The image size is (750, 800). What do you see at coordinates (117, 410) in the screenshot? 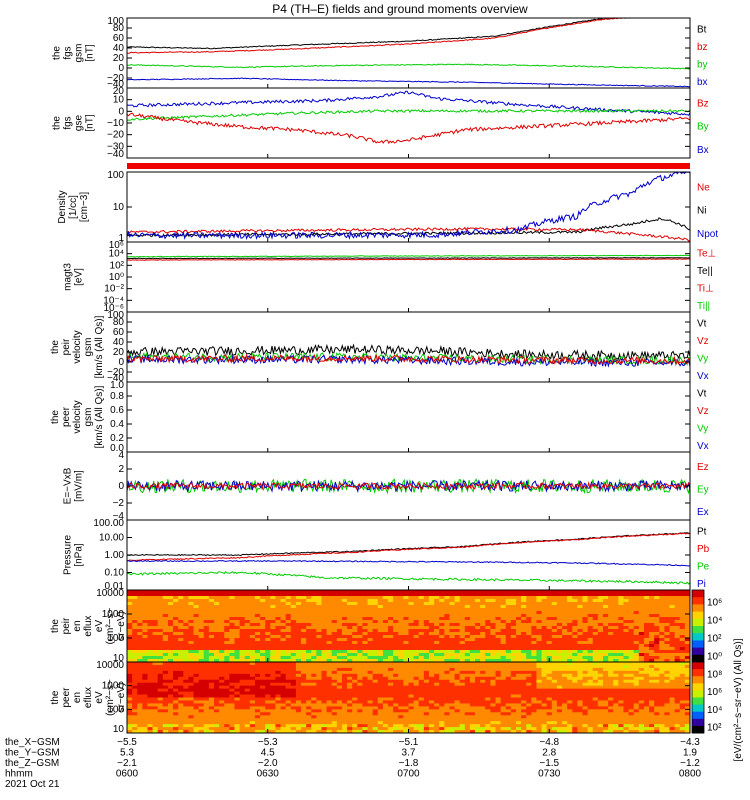
I see `y-tick-label: 0.6` at bounding box center [117, 410].